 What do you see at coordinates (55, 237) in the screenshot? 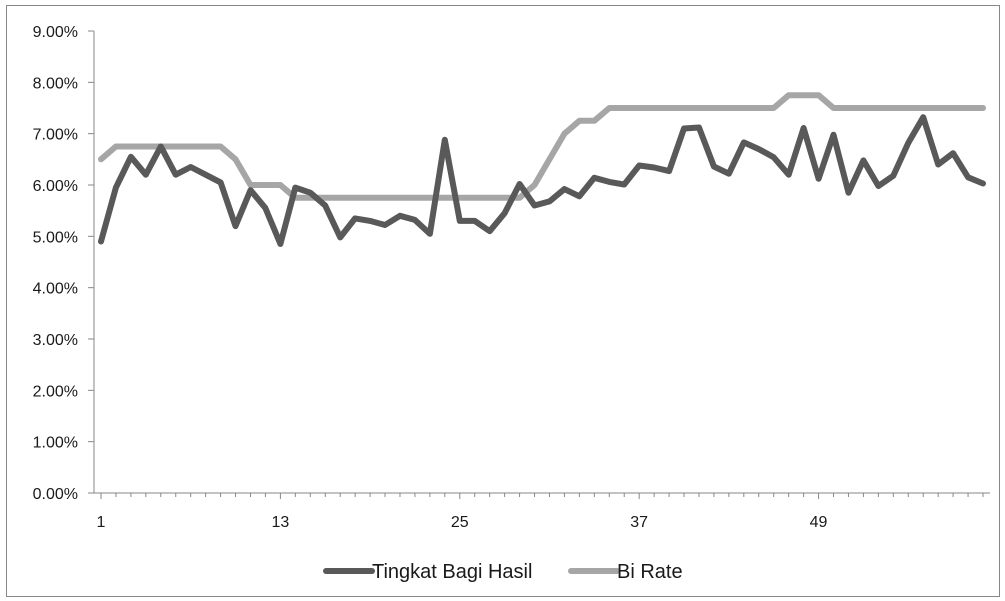
I see `y-tick-label: 5.00%` at bounding box center [55, 237].